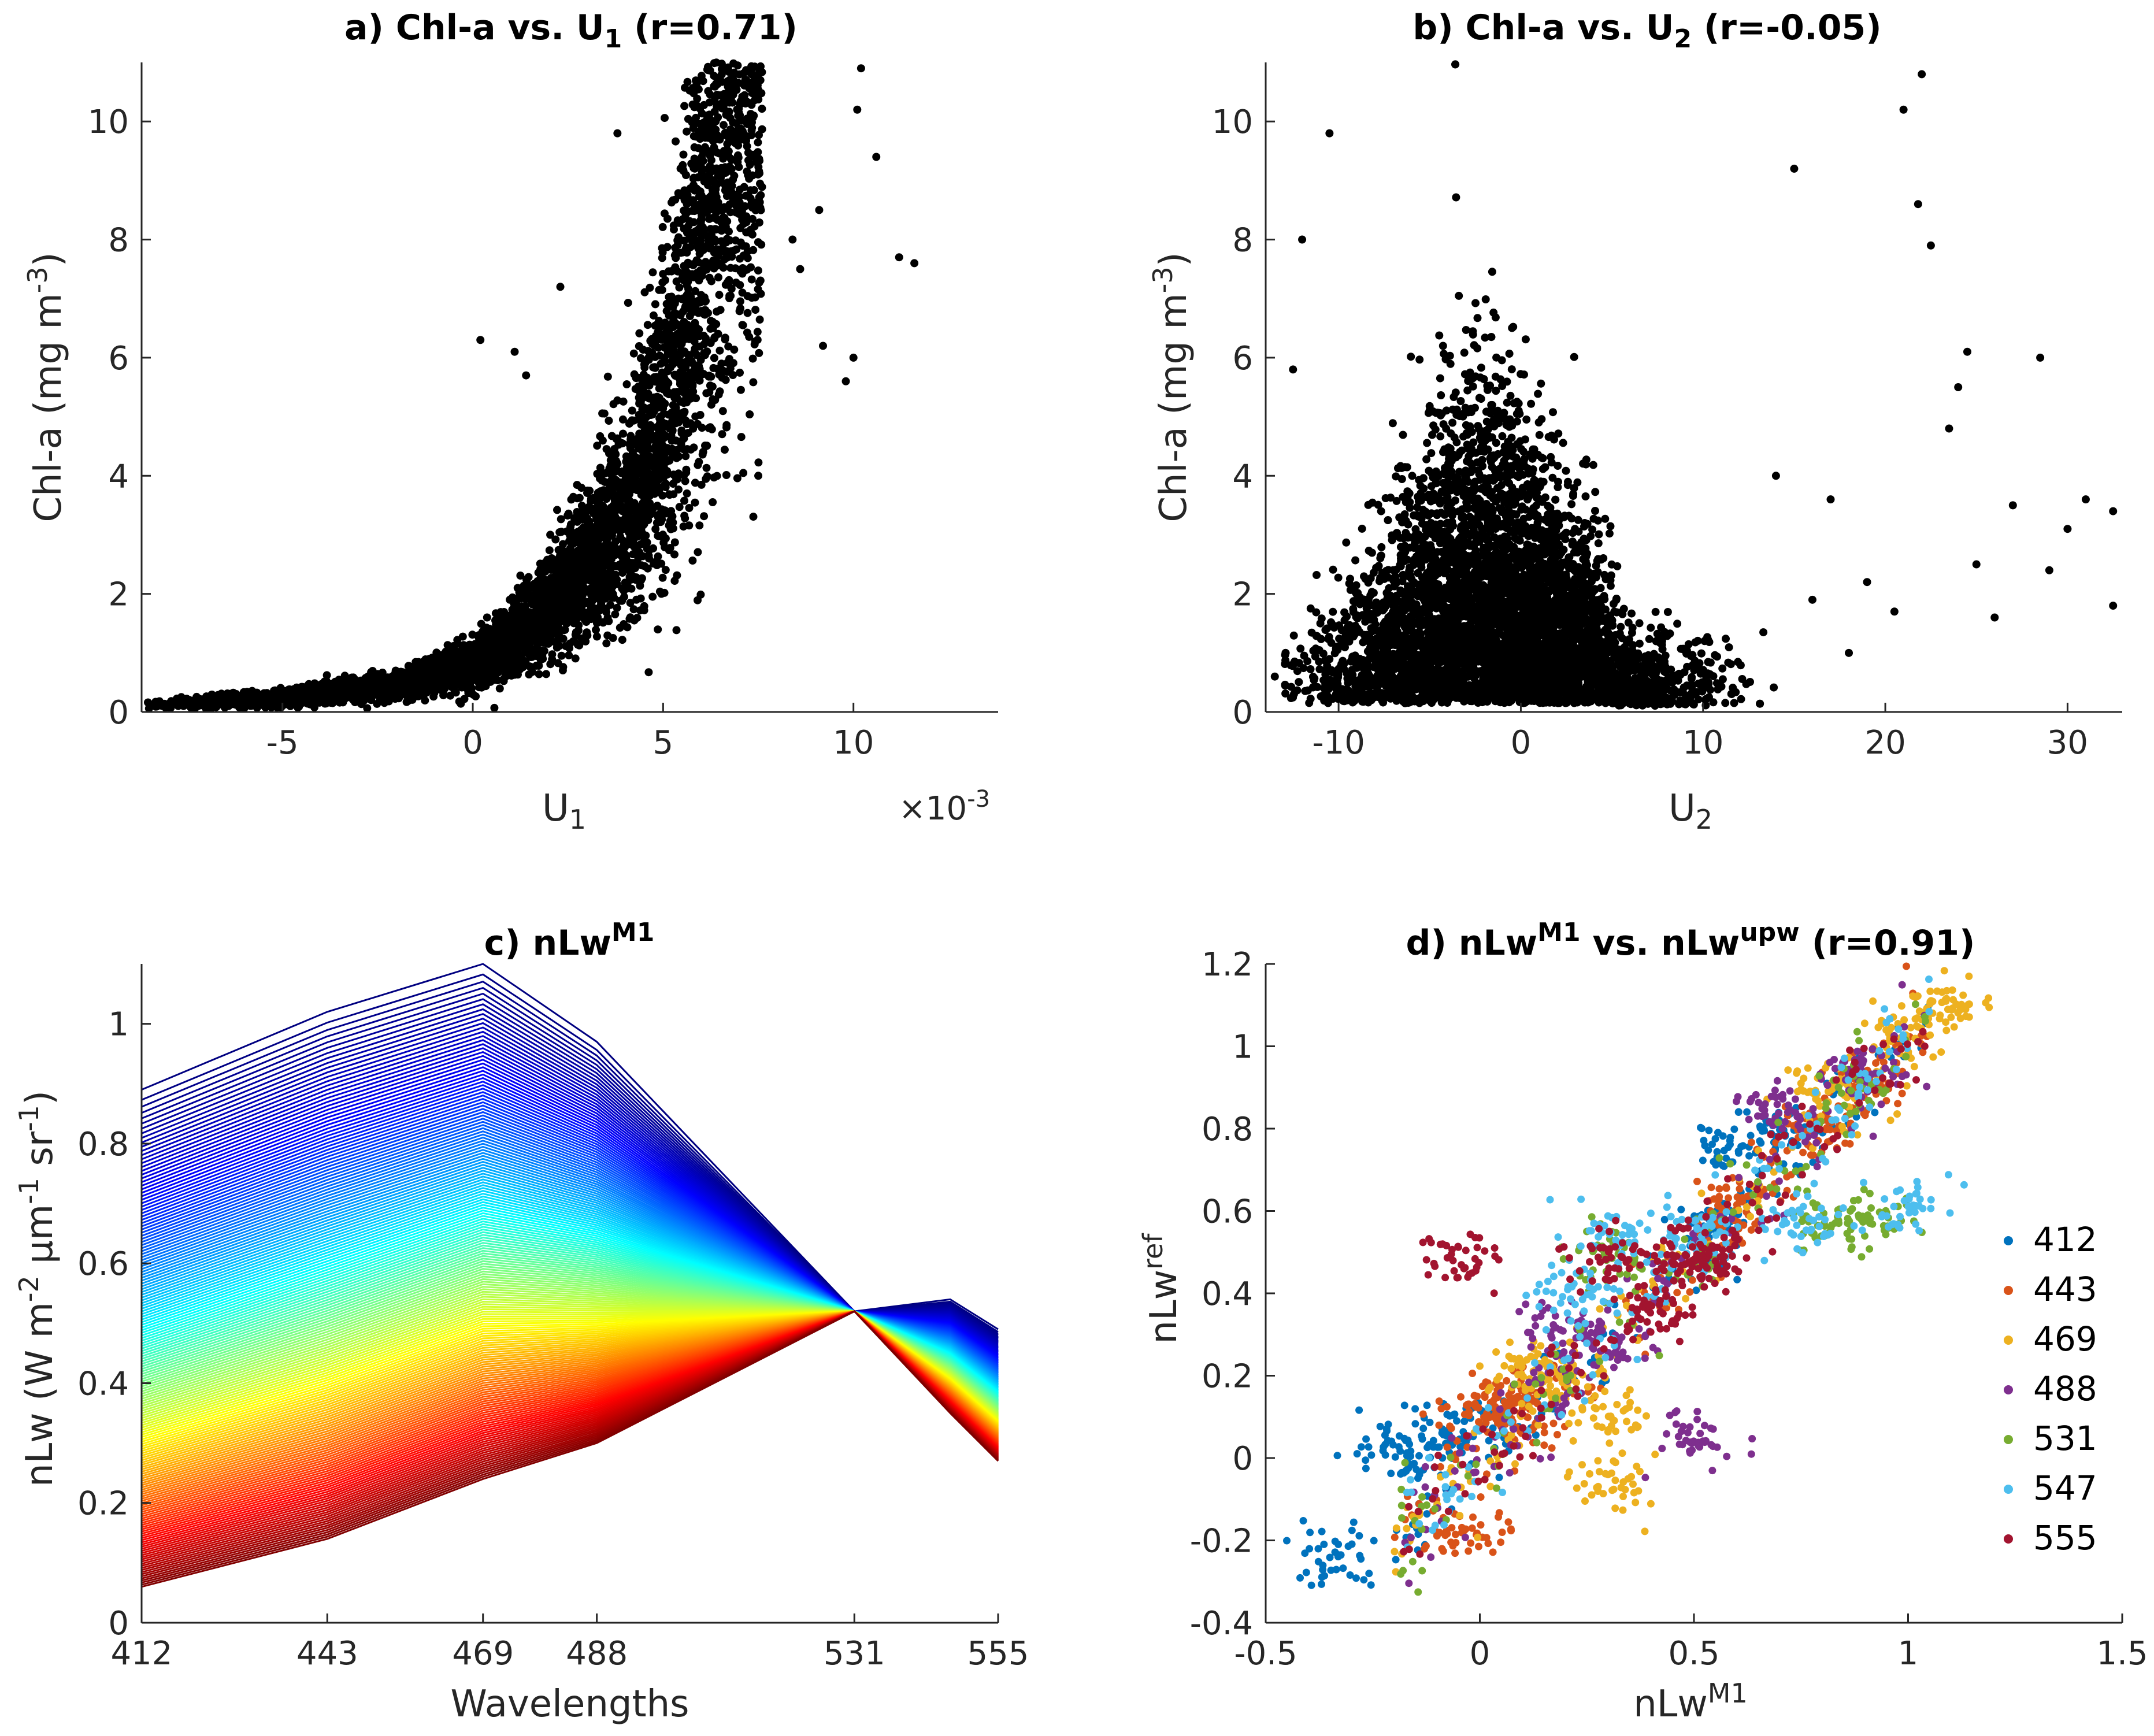 The width and height of the screenshot is (2154, 1736). I want to click on y-tick-label: 10, so click(108, 122).